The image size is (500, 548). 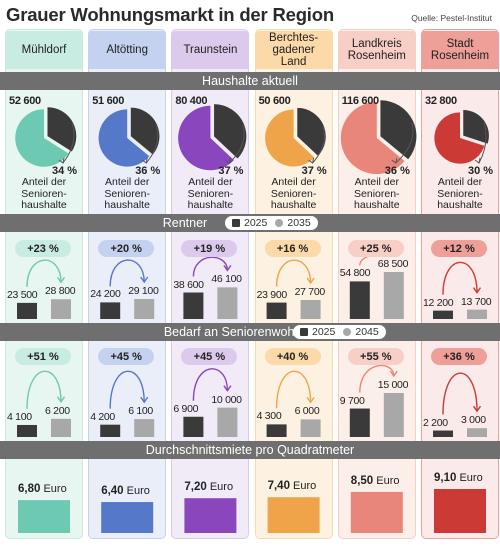 I want to click on senior-share-mühldorf: 34 %, so click(x=65, y=171).